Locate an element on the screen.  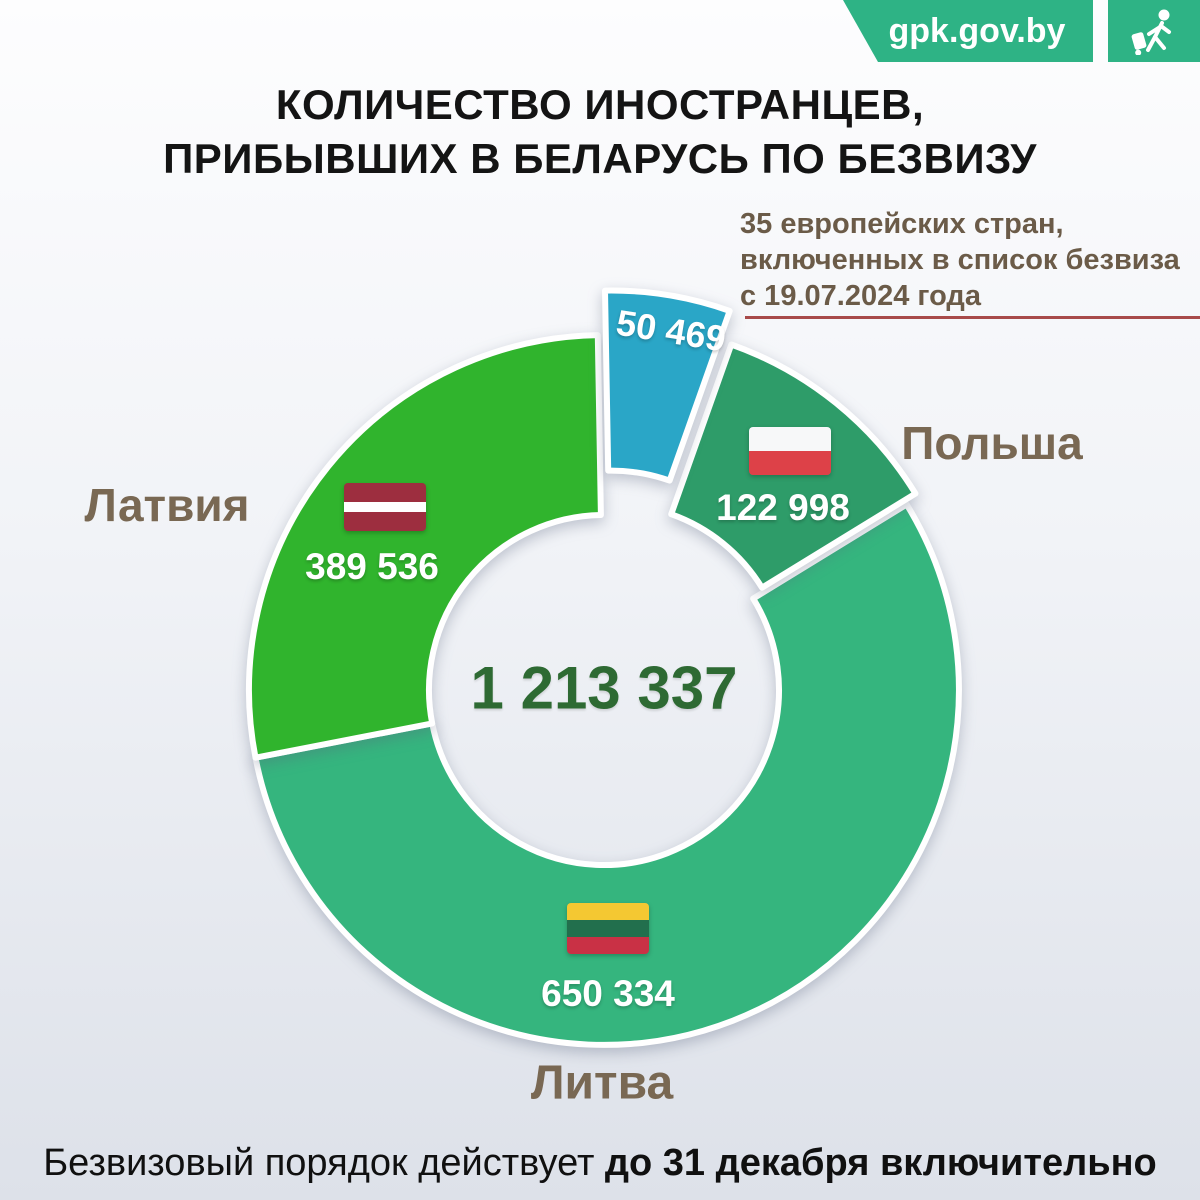
traveler-with-suitcase-icon is located at coordinates (1151, 32).